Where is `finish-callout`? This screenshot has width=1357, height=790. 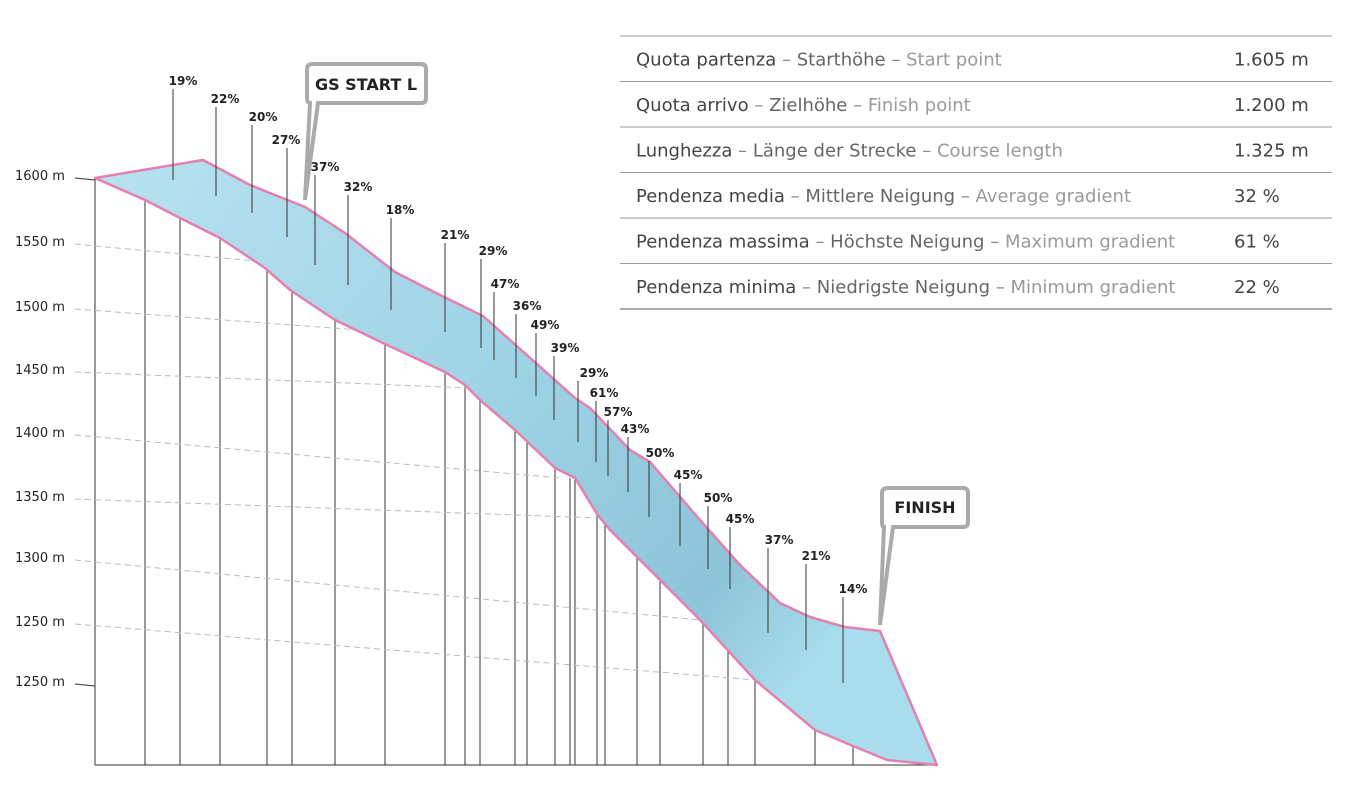 finish-callout is located at coordinates (924, 556).